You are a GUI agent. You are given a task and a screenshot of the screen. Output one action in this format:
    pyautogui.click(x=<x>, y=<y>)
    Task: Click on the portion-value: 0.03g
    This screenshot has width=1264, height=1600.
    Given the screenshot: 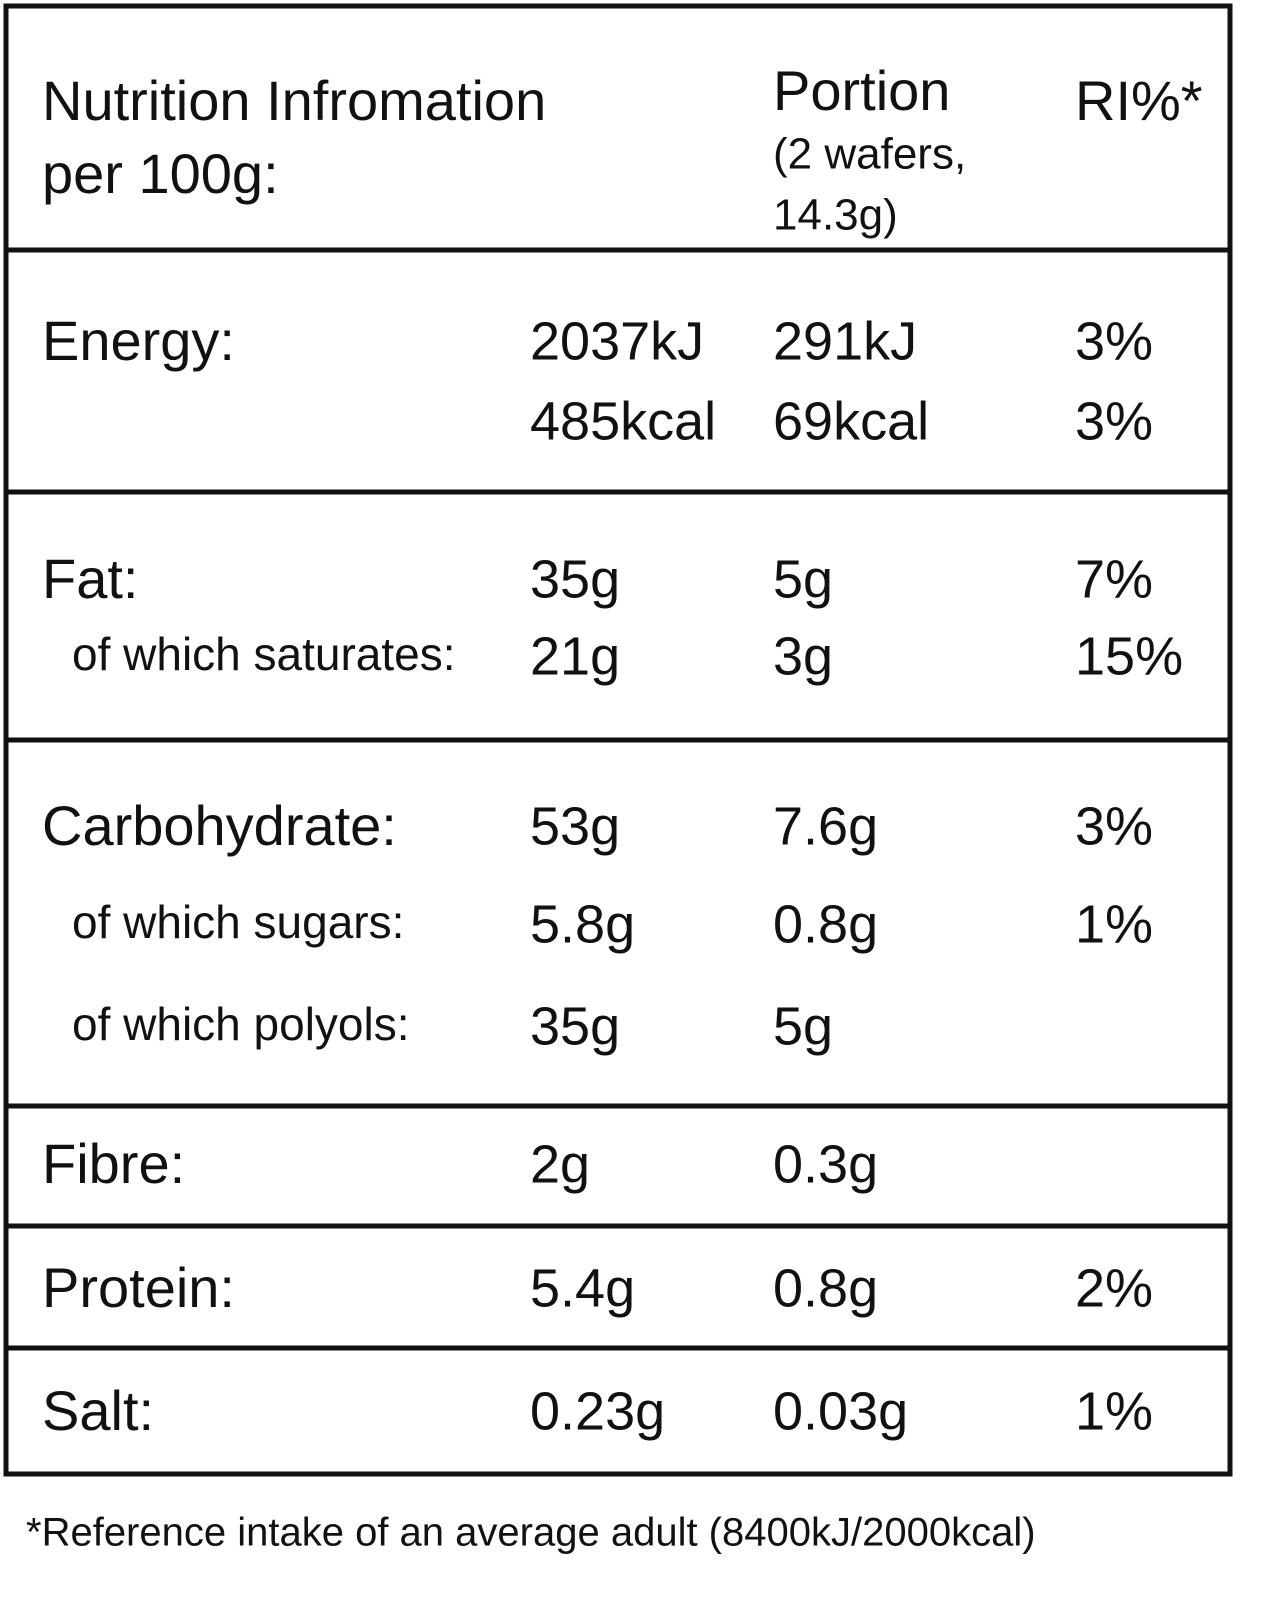 What is the action you would take?
    pyautogui.click(x=840, y=1411)
    